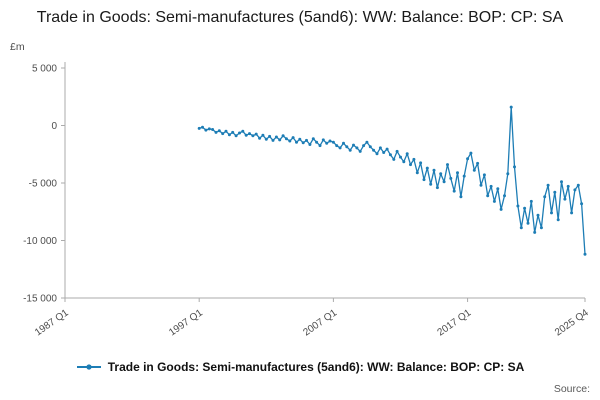 Image resolution: width=600 pixels, height=400 pixels. What do you see at coordinates (43, 184) in the screenshot?
I see `y-tick-label: -5 000` at bounding box center [43, 184].